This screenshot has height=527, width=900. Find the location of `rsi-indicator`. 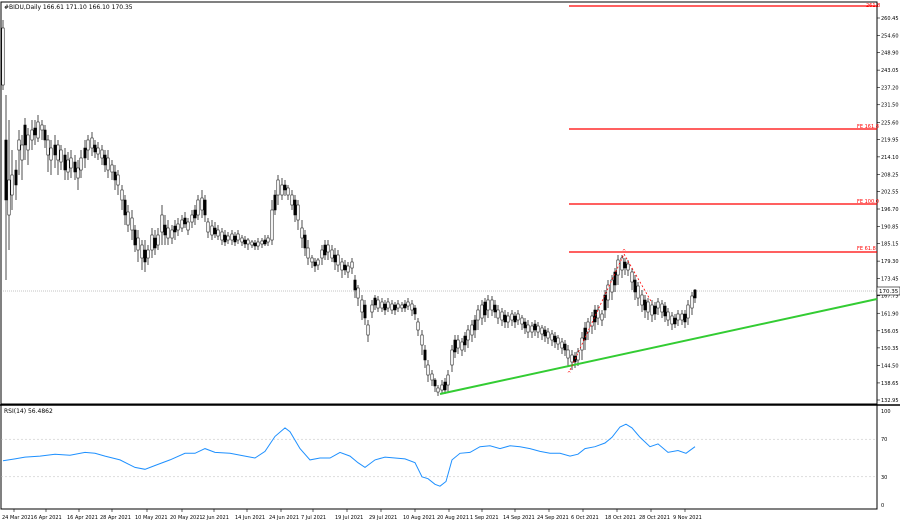

rsi-indicator is located at coordinates (439, 455).